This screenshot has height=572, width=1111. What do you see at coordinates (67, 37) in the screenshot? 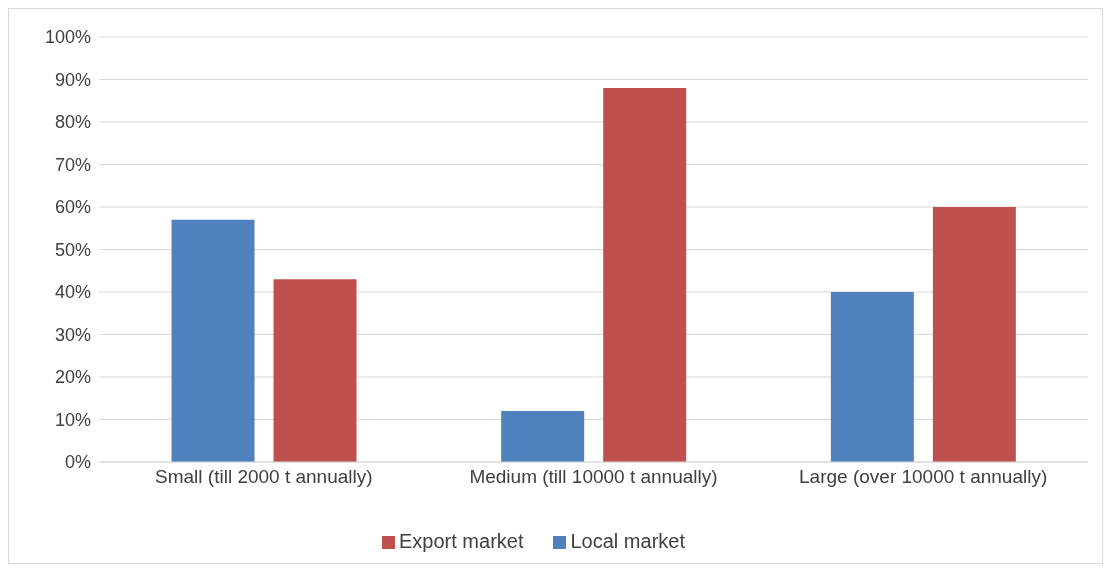
I see `y-tick-label: 100%` at bounding box center [67, 37].